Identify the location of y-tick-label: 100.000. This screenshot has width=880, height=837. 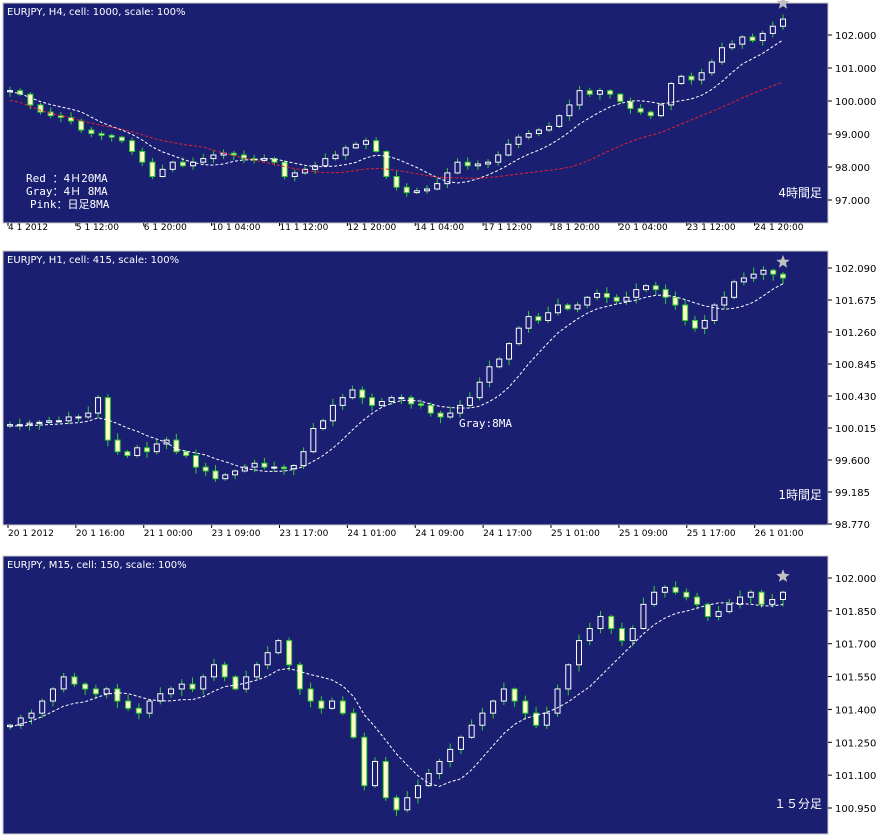
(855, 102).